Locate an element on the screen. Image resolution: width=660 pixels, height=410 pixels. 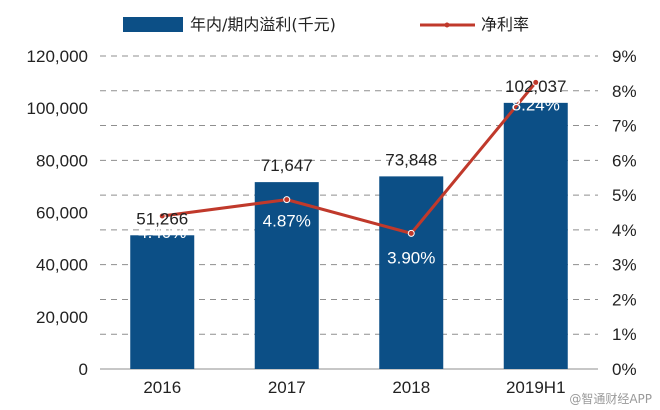
bar-value-label: 71,647 is located at coordinates (287, 165).